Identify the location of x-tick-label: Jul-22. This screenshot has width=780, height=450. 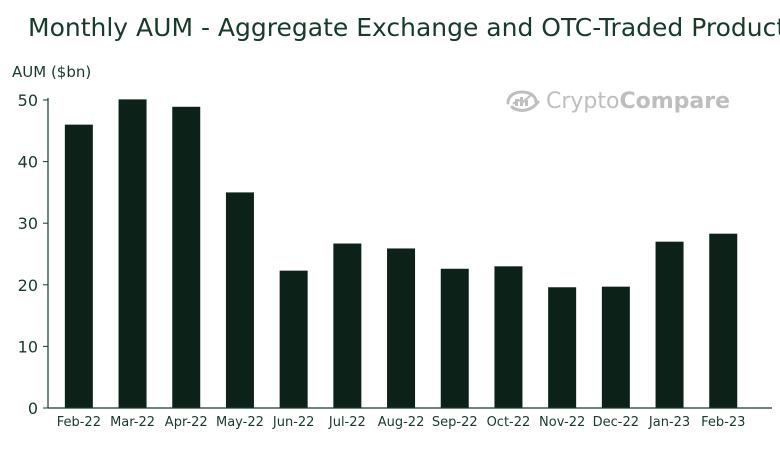
(347, 422).